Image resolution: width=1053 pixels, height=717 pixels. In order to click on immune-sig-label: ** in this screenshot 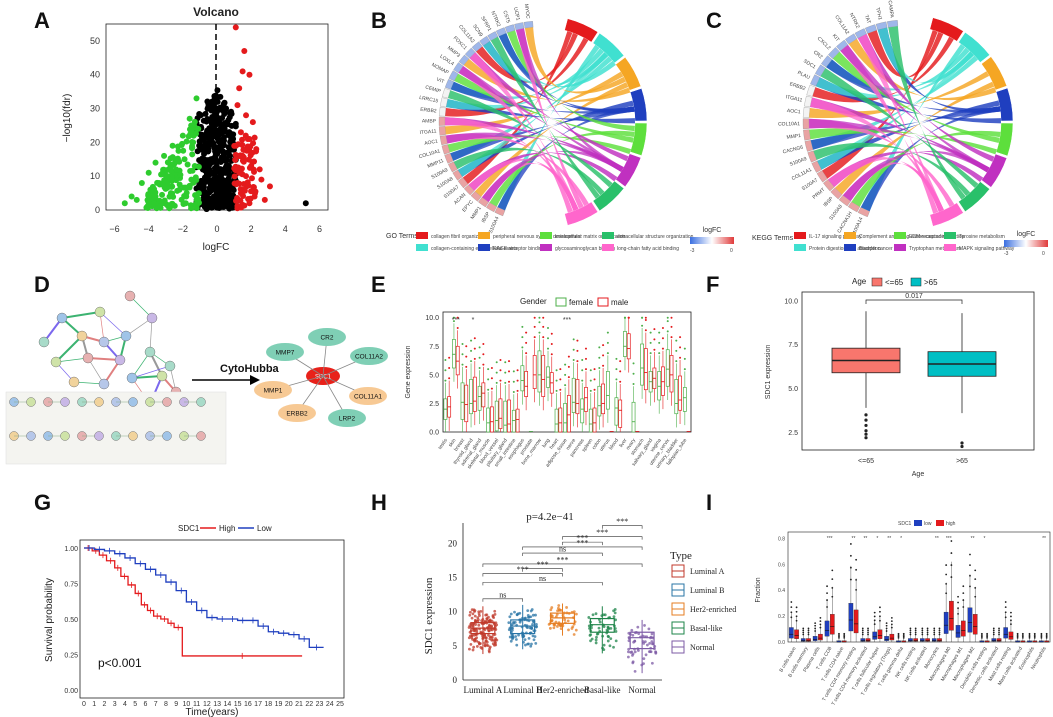, I will do `click(889, 539)`.